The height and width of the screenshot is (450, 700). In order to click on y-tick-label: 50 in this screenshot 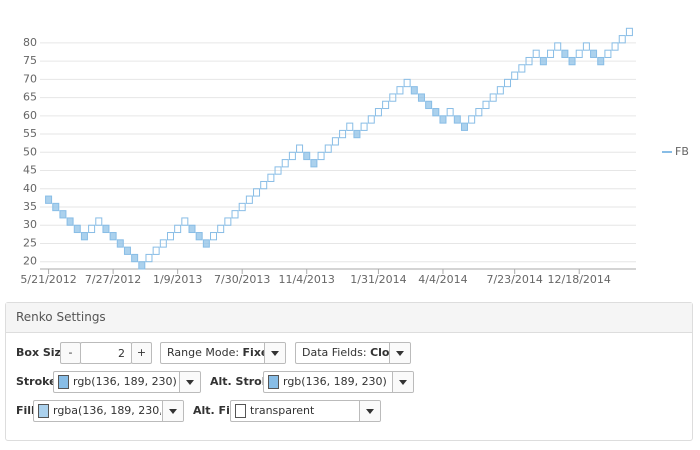, I will do `click(30, 151)`.